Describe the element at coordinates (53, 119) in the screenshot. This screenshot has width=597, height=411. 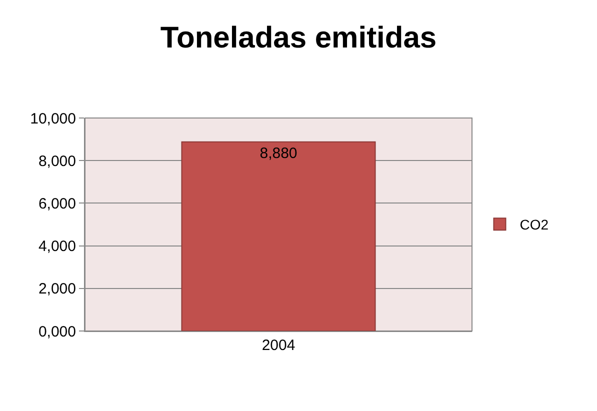
I see `y-tick-label: 10,000` at that location.